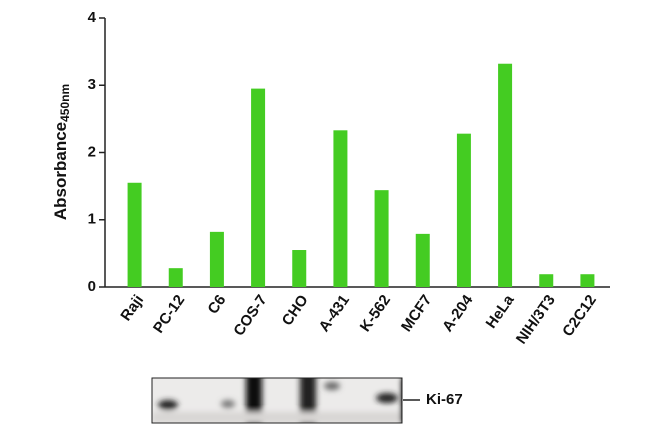 This screenshot has height=438, width=650. Describe the element at coordinates (250, 315) in the screenshot. I see `x-tick-label: COS-7` at that location.